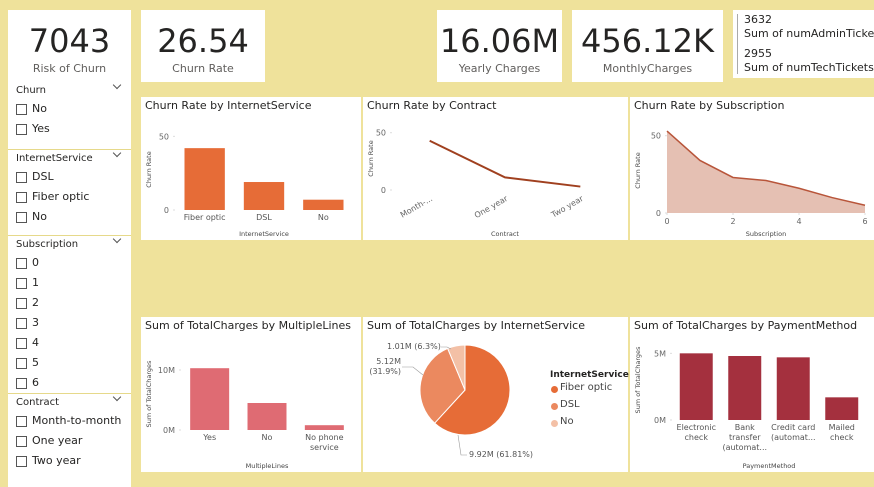  I want to click on area-fill, so click(766, 172).